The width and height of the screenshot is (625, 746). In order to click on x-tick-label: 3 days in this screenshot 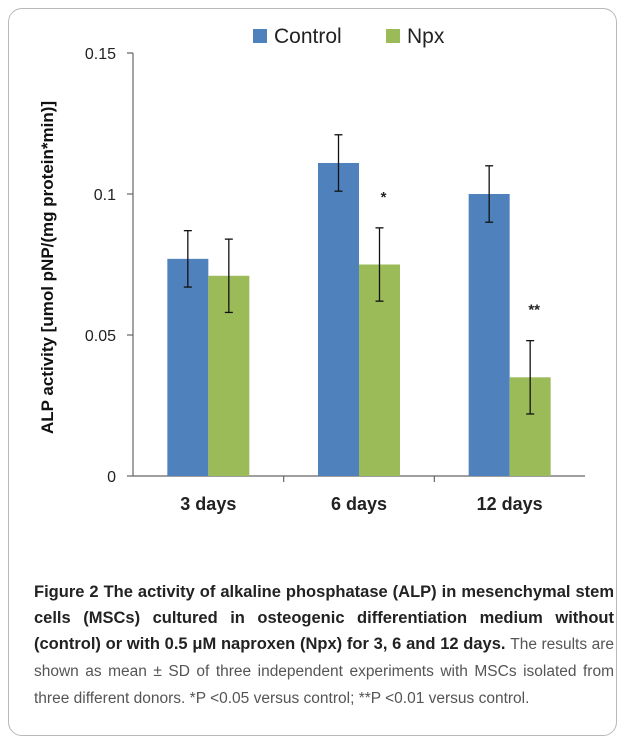, I will do `click(208, 504)`.